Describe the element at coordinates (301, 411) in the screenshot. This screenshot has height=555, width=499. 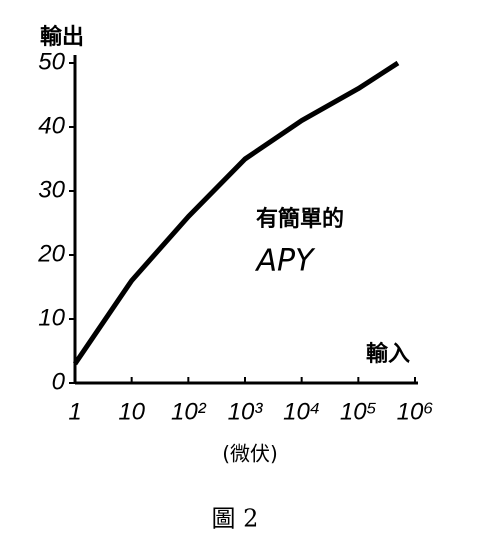
I see `x-tick-label: 10⁴` at that location.